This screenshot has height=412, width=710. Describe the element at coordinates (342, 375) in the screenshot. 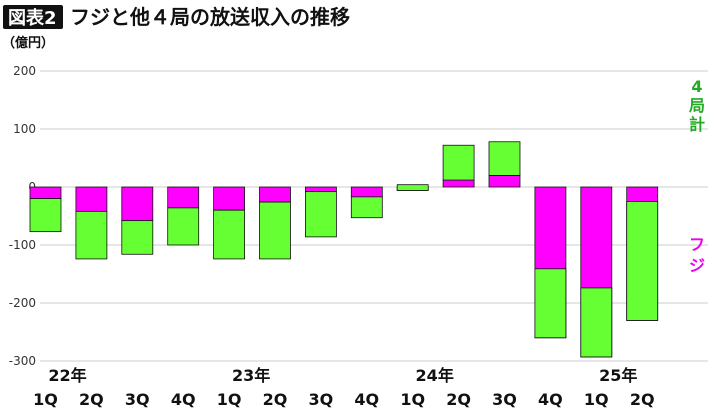

I see `year-labels: 22年 23年 24年 25年` at that location.